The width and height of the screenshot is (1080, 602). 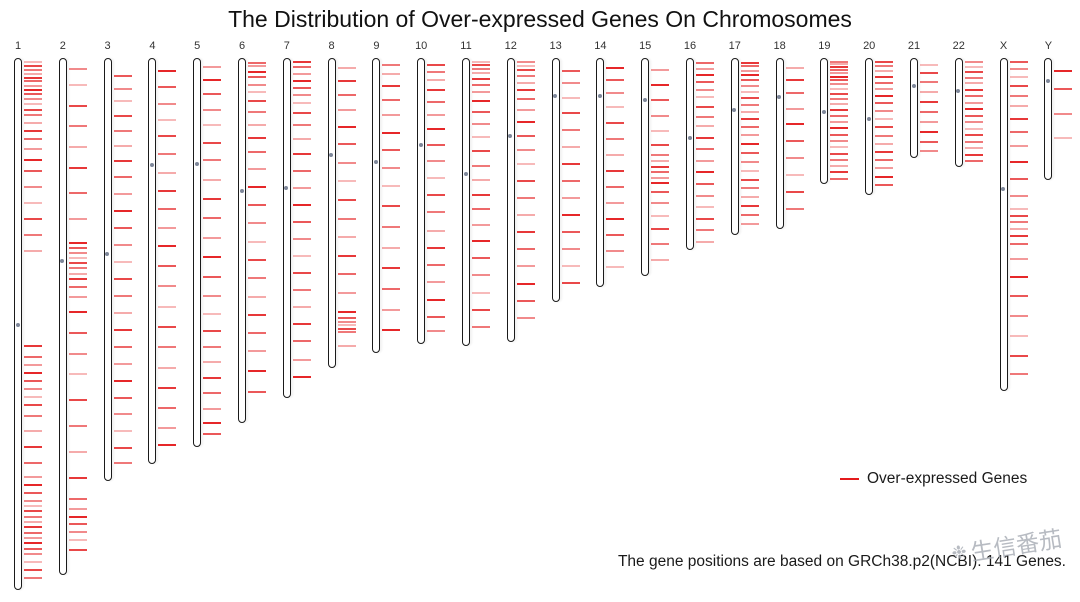 What do you see at coordinates (779, 46) in the screenshot?
I see `chromosome-label-18: 18` at bounding box center [779, 46].